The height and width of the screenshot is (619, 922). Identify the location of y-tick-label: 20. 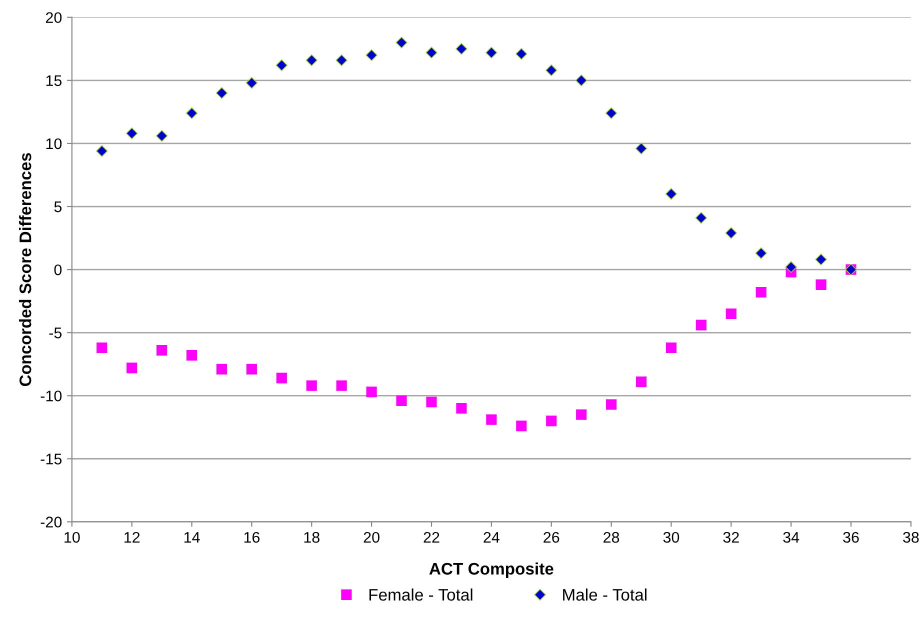
(54, 18).